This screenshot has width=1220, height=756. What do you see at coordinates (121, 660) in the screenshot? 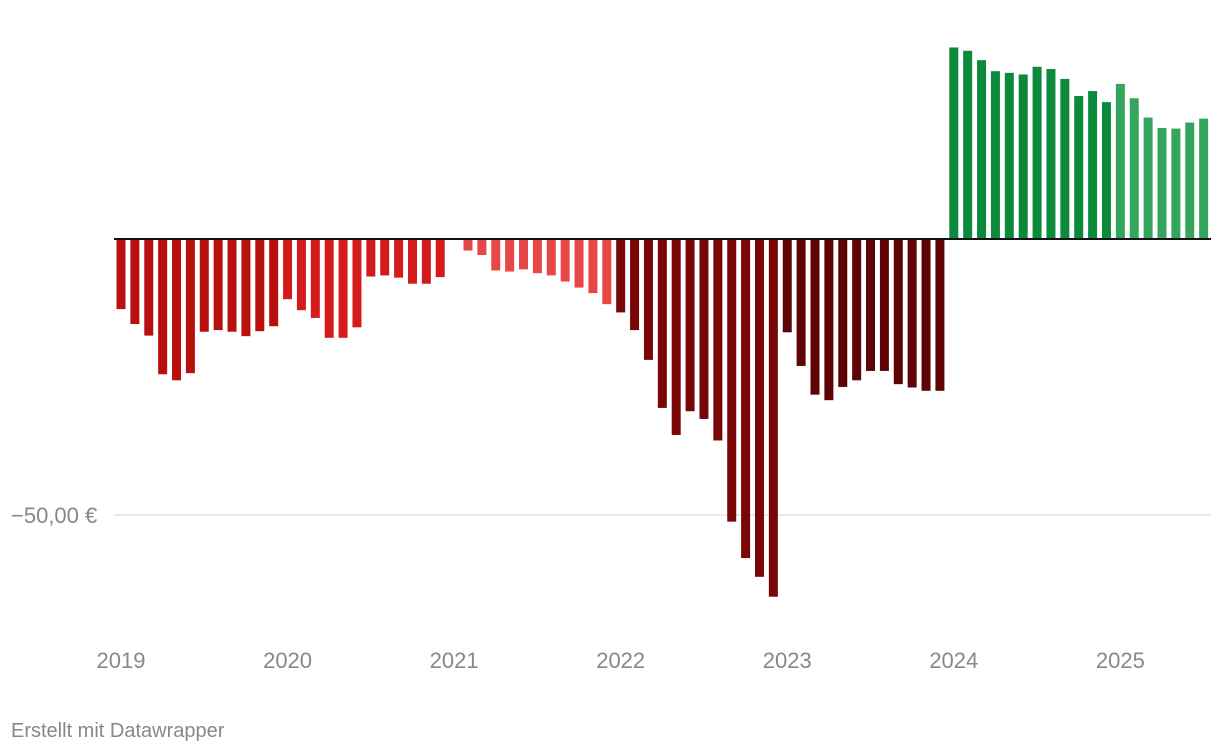
I see `x-tick-label: 2019` at bounding box center [121, 660].